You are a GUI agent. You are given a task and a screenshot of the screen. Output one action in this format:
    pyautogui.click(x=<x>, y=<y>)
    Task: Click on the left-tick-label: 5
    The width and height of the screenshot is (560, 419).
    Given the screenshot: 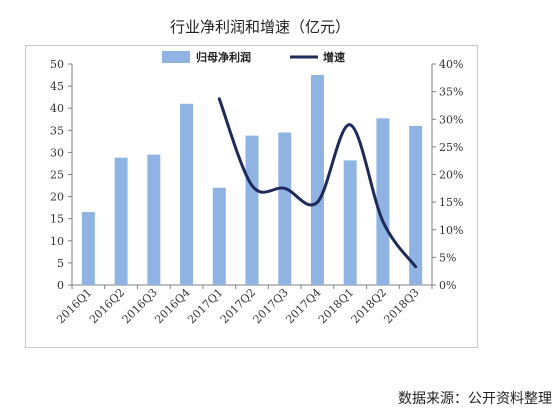 What is the action you would take?
    pyautogui.click(x=60, y=263)
    